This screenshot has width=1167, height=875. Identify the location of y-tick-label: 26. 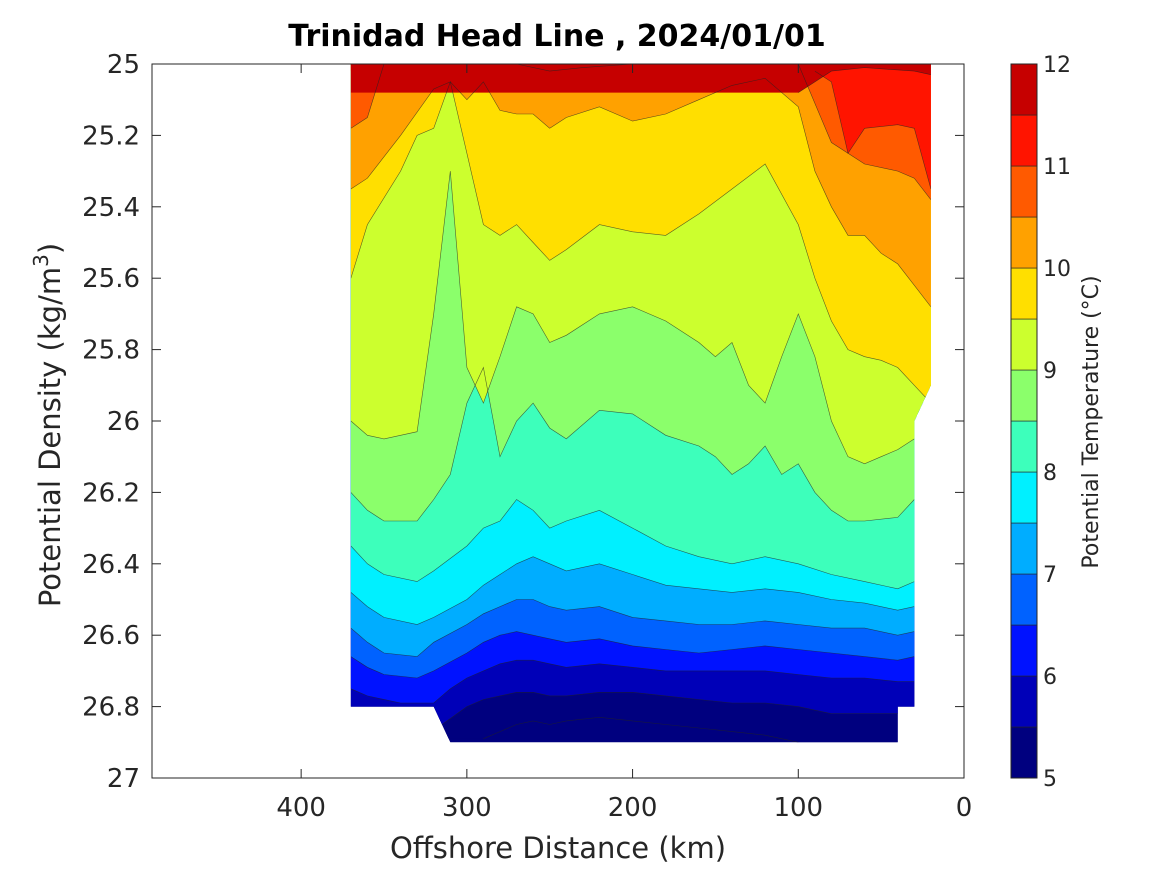
(123, 422).